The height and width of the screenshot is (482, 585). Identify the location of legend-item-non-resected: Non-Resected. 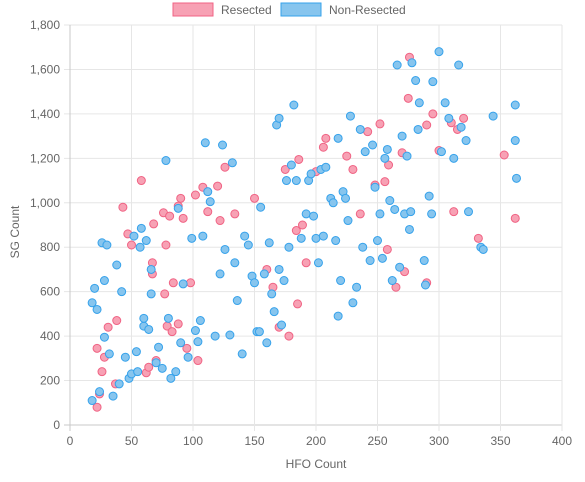
(343, 9).